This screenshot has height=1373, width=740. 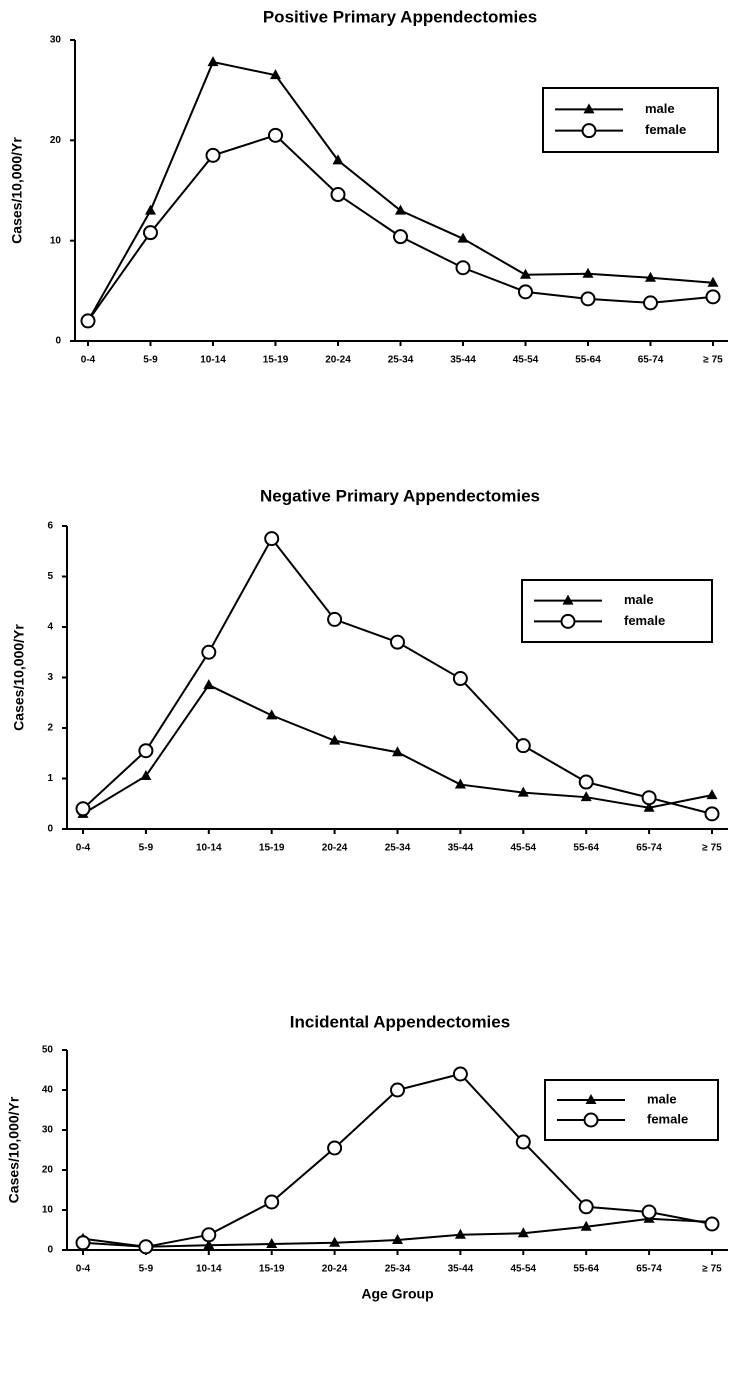 What do you see at coordinates (272, 1269) in the screenshot?
I see `x-tick-label: 15-19` at bounding box center [272, 1269].